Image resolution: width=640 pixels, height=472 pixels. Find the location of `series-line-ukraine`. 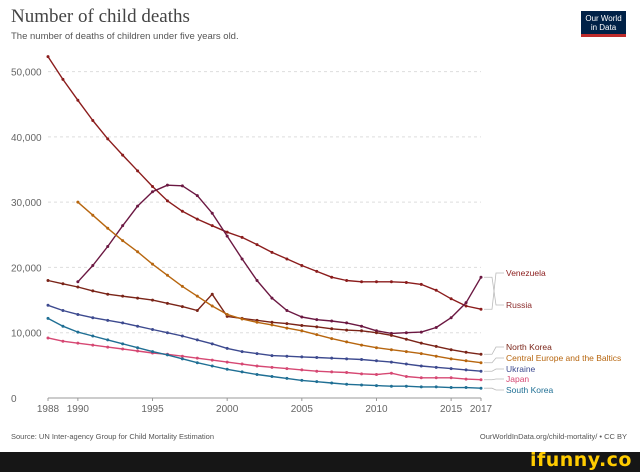

series-line-ukraine is located at coordinates (264, 338).